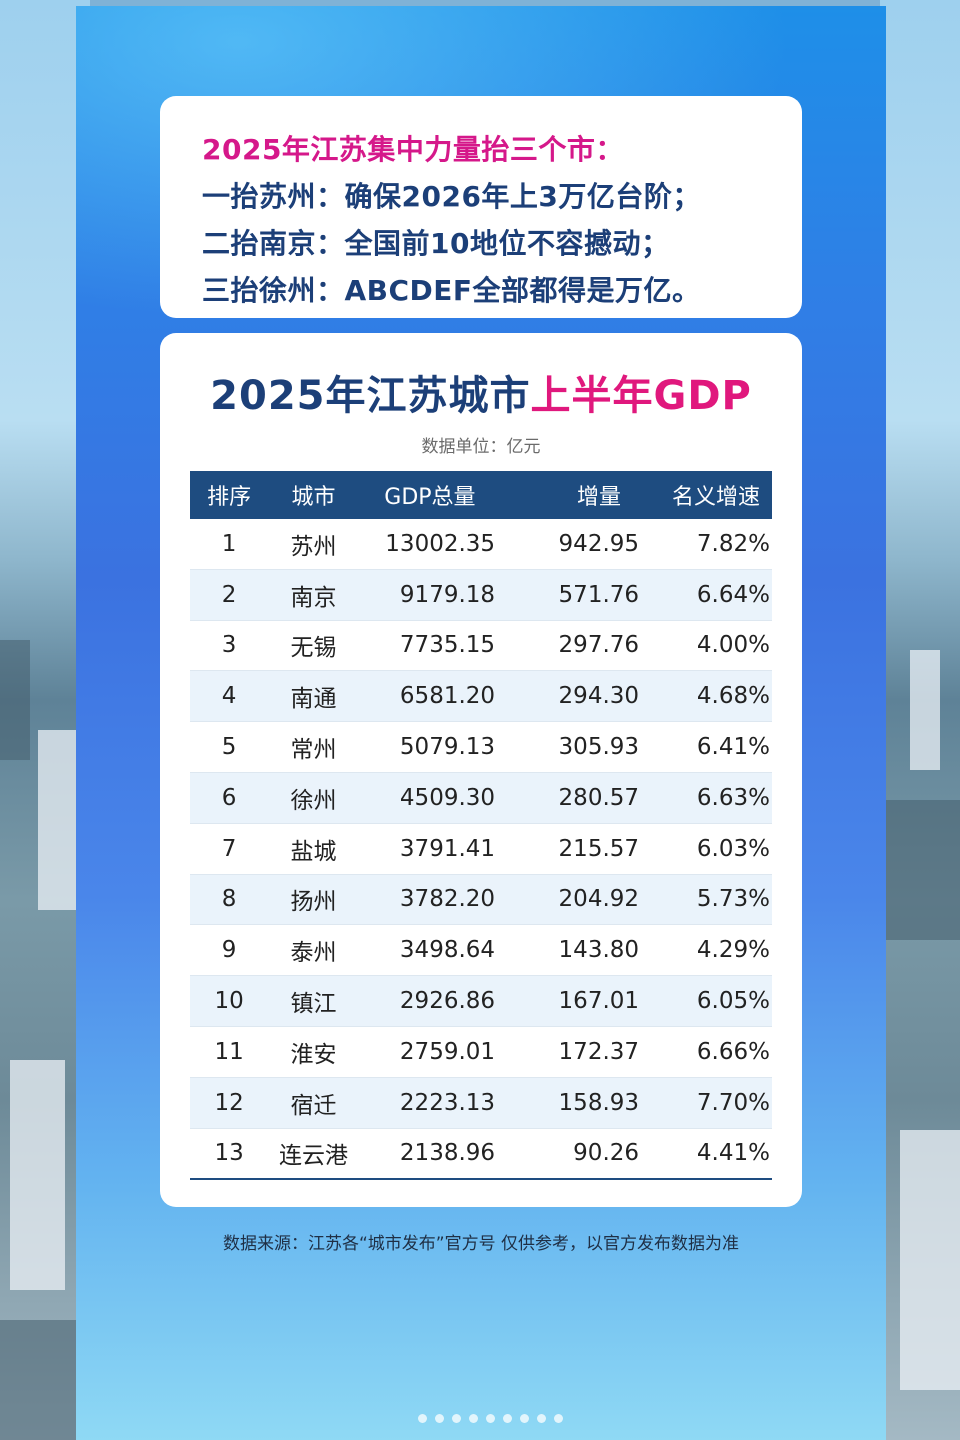 The image size is (960, 1440). I want to click on headline-line: 一抬苏州：确保2026年上3万亿台阶；, so click(451, 196).